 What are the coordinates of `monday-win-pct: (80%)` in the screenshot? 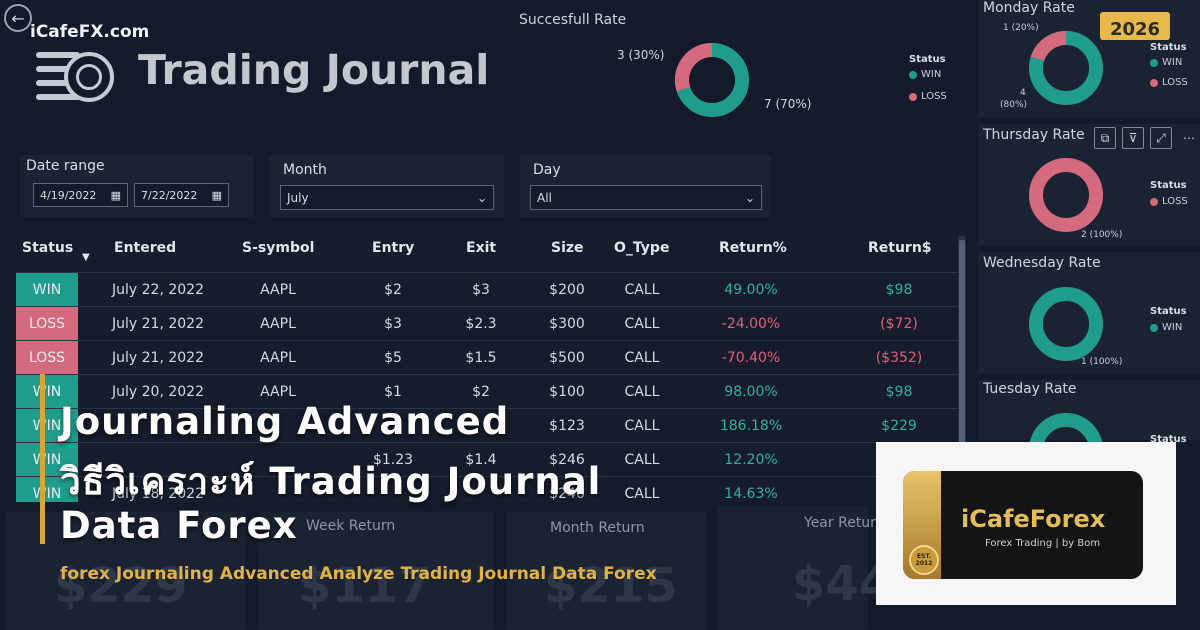 It's located at (1014, 105).